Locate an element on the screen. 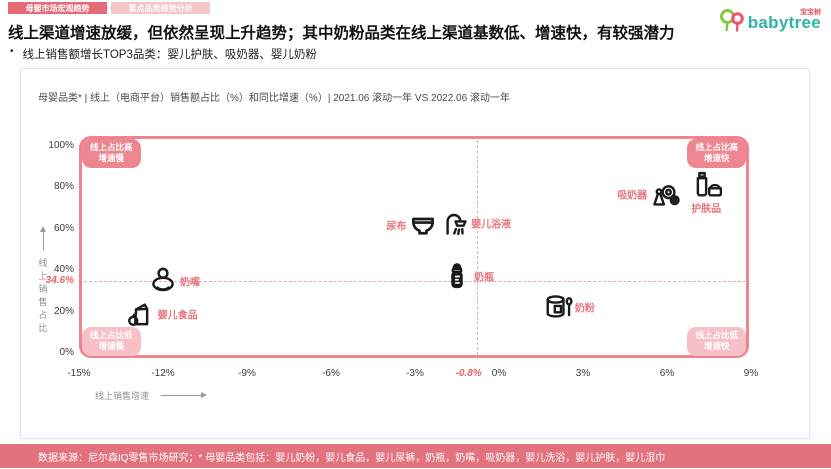 Image resolution: width=831 pixels, height=469 pixels. y-axis-arrow-icon is located at coordinates (42, 238).